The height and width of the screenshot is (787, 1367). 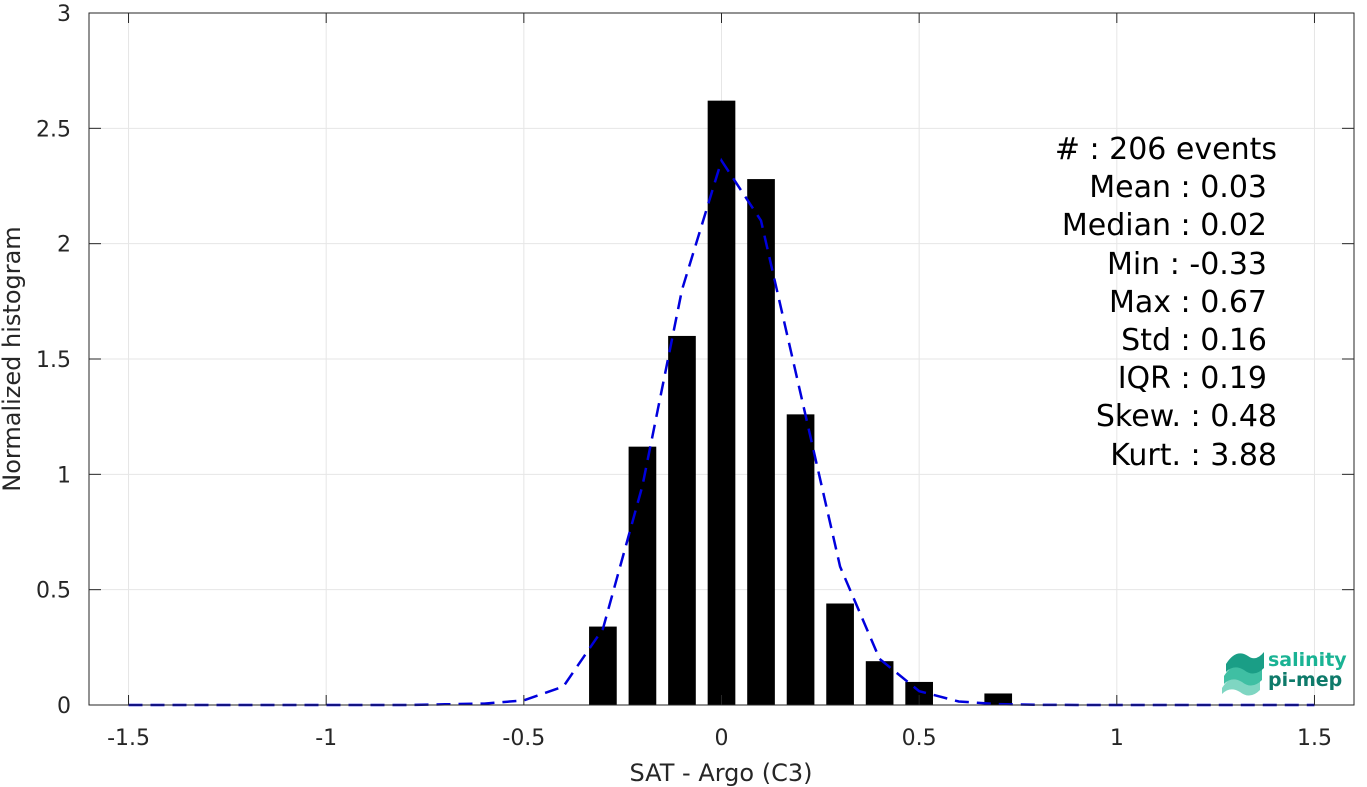 What do you see at coordinates (1186, 416) in the screenshot?
I see `stat-skew: Skew. : 0.48` at bounding box center [1186, 416].